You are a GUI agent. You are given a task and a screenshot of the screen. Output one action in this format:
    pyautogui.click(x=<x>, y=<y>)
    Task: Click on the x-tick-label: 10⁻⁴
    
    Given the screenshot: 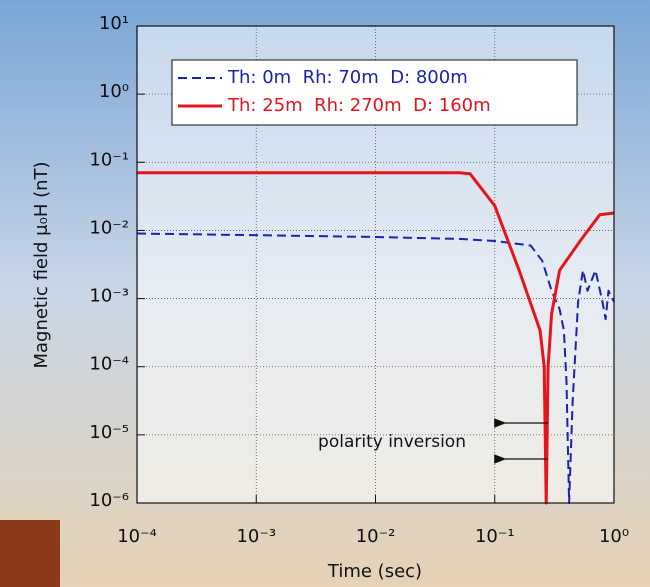 What is the action you would take?
    pyautogui.click(x=137, y=536)
    